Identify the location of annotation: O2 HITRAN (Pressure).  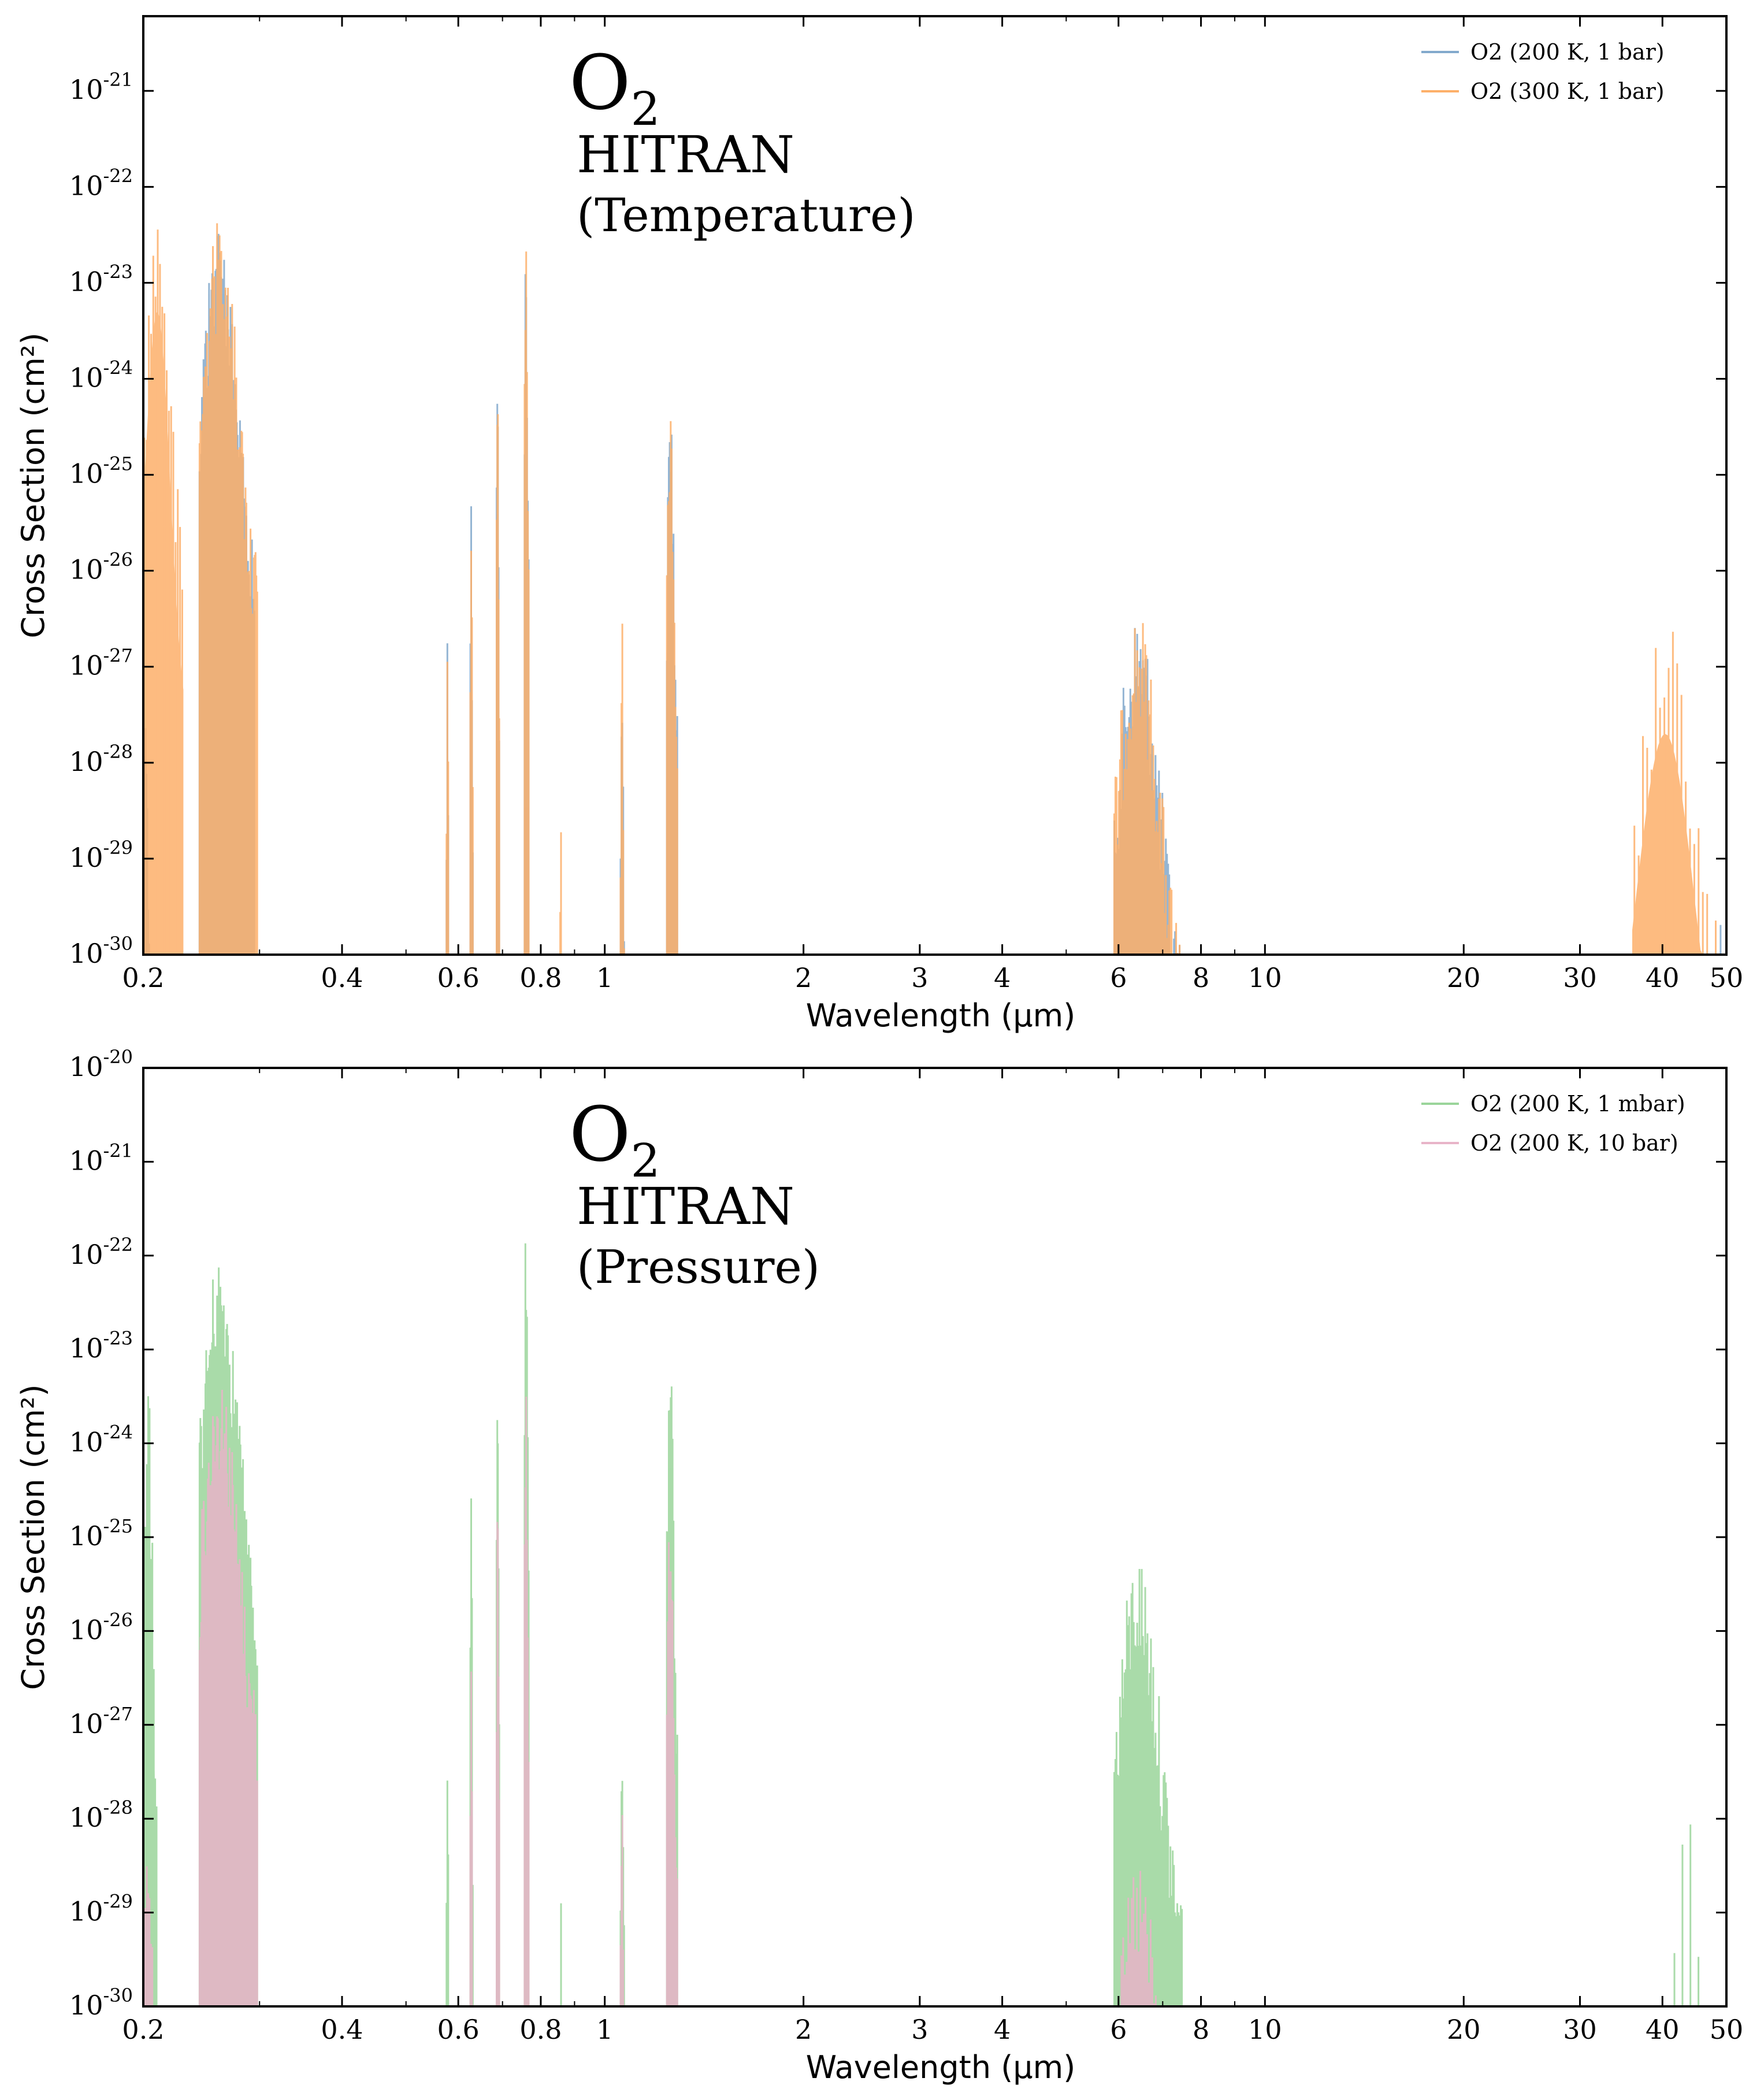
(694, 1192).